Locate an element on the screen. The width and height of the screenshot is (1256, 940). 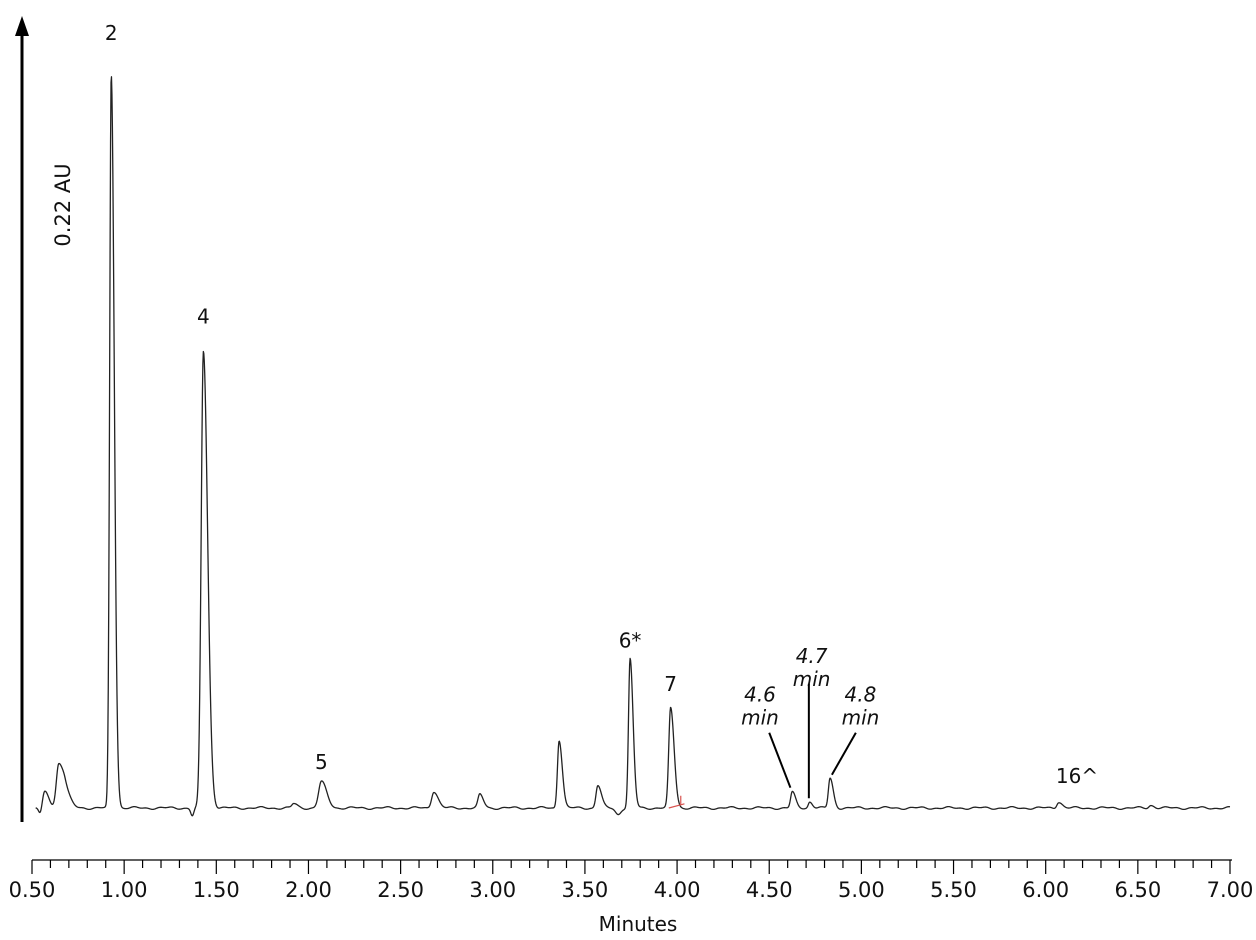
x-tick-label: 3.00 is located at coordinates (492, 890).